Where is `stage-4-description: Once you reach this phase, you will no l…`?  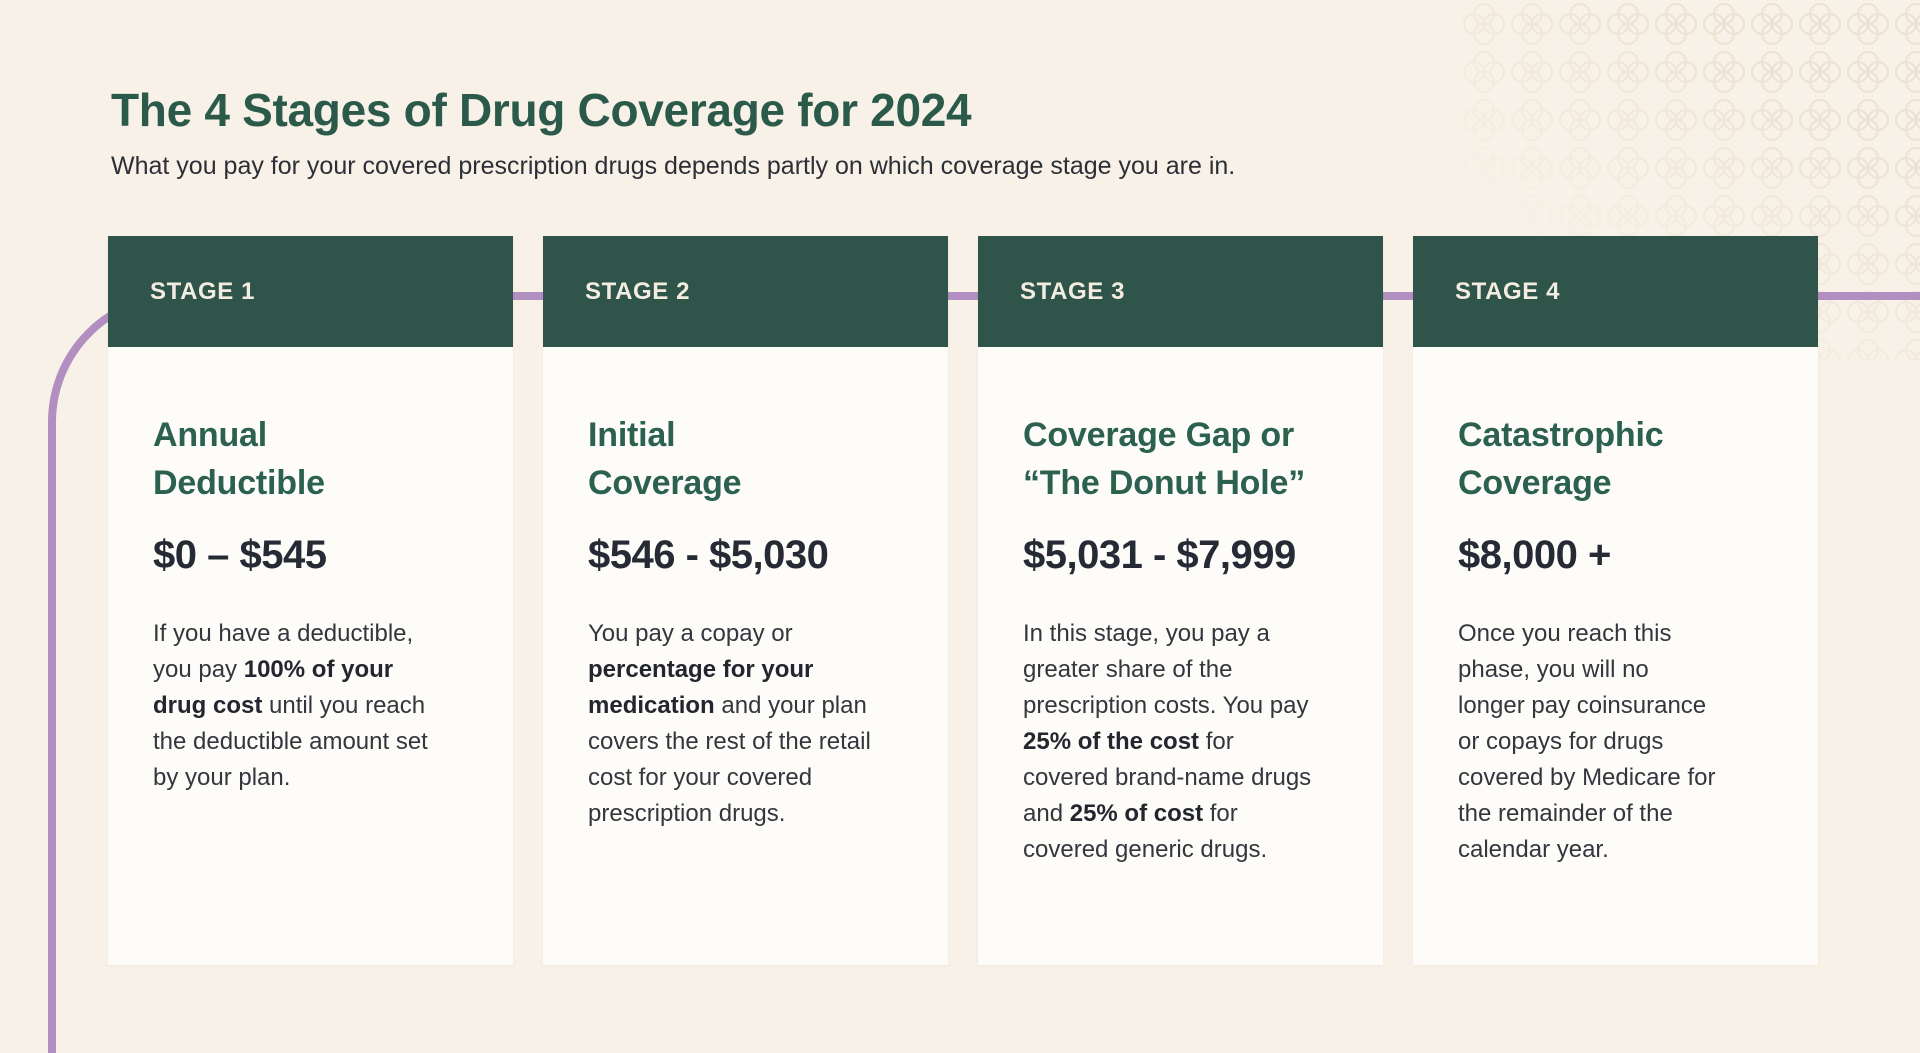 stage-4-description: Once you reach this phase, you will no l… is located at coordinates (1587, 741).